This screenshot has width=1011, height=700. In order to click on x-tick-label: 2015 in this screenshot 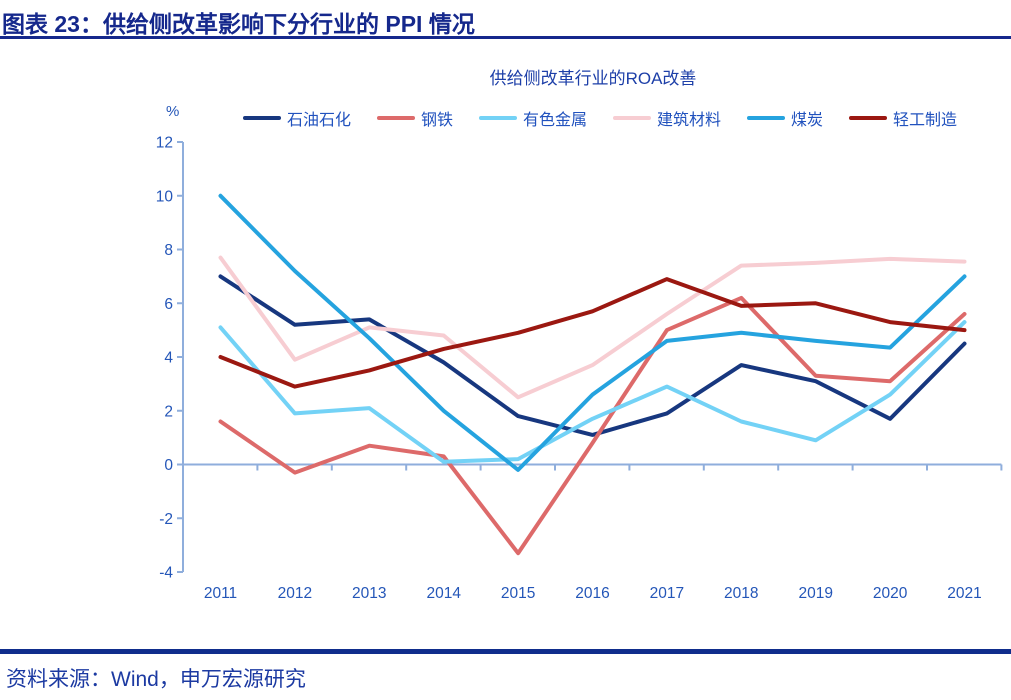, I will do `click(518, 593)`.